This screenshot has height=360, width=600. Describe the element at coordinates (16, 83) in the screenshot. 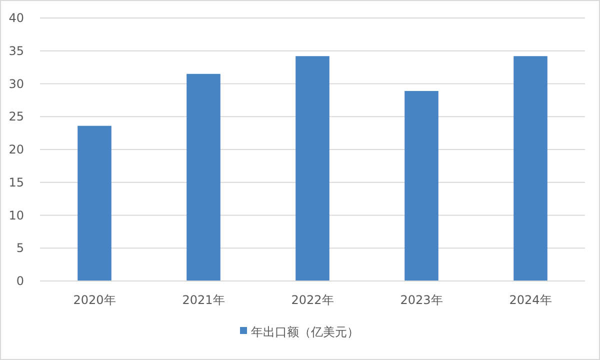

I see `y-tick-label: 30` at that location.